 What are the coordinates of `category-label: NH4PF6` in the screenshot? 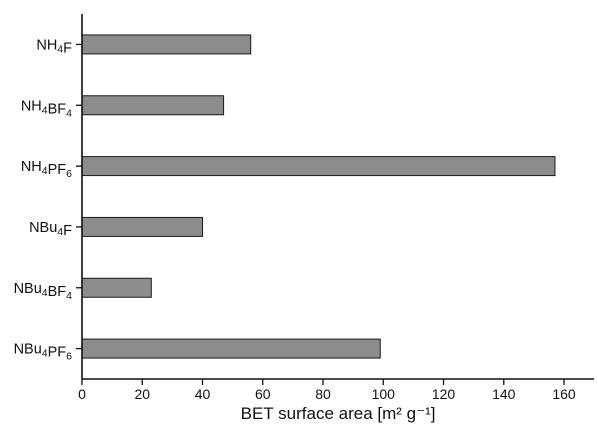 It's located at (46, 169).